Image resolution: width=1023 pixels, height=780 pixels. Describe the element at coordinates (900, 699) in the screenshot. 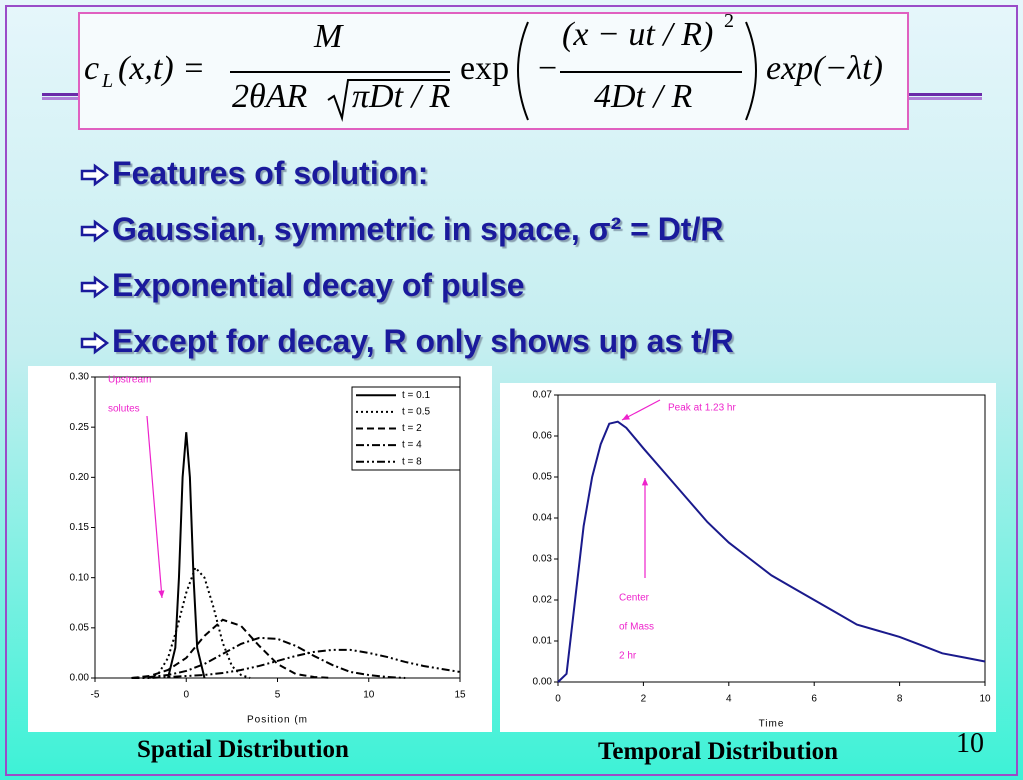

I see `x-tick-label: 8` at that location.